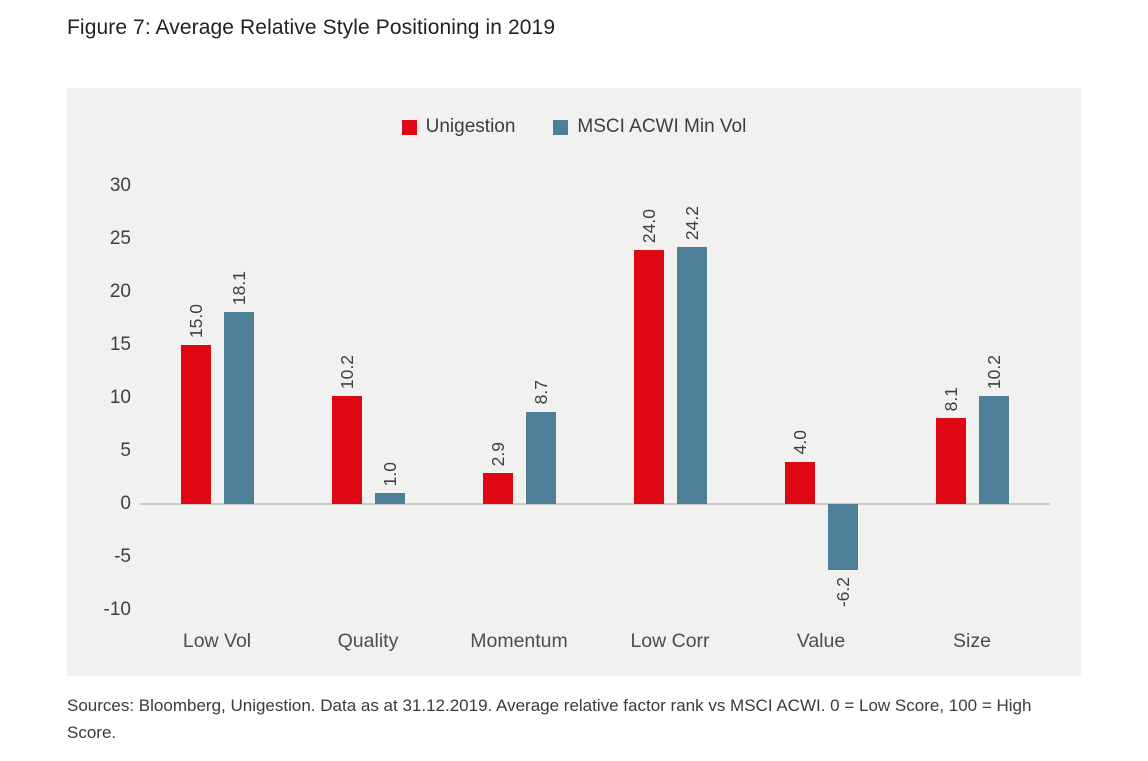 This screenshot has height=761, width=1148. I want to click on x-category-label: Value, so click(821, 641).